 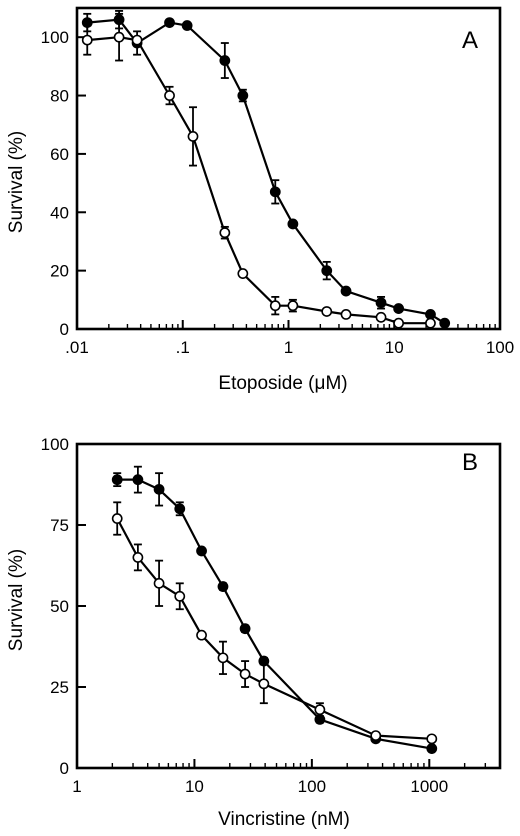 I want to click on y-axis-title-b: Survival (%), so click(x=16, y=600).